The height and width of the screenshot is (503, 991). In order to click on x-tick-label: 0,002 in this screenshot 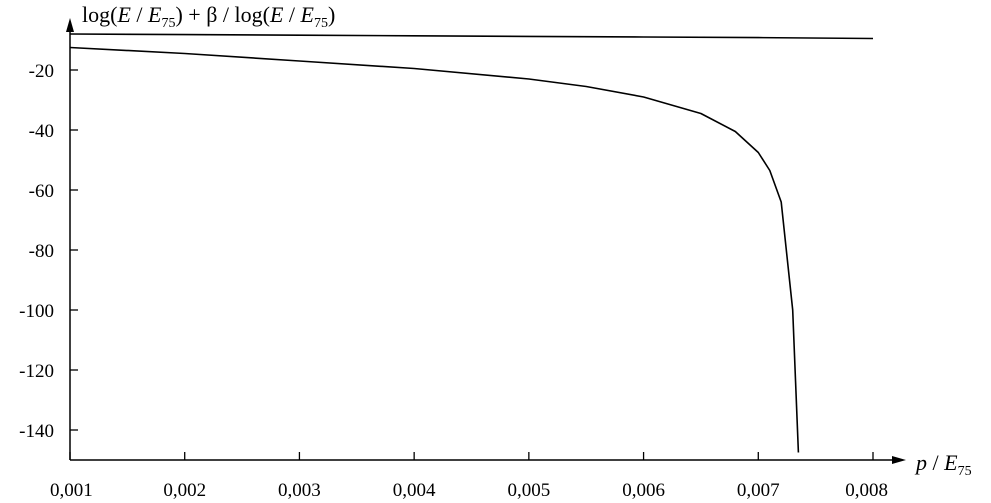, I will do `click(184, 490)`.